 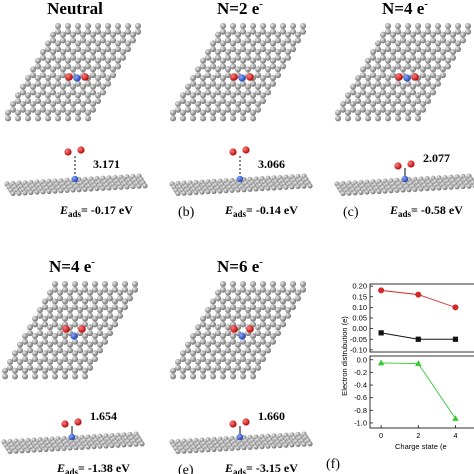 What do you see at coordinates (381, 333) in the screenshot?
I see `data-point` at bounding box center [381, 333].